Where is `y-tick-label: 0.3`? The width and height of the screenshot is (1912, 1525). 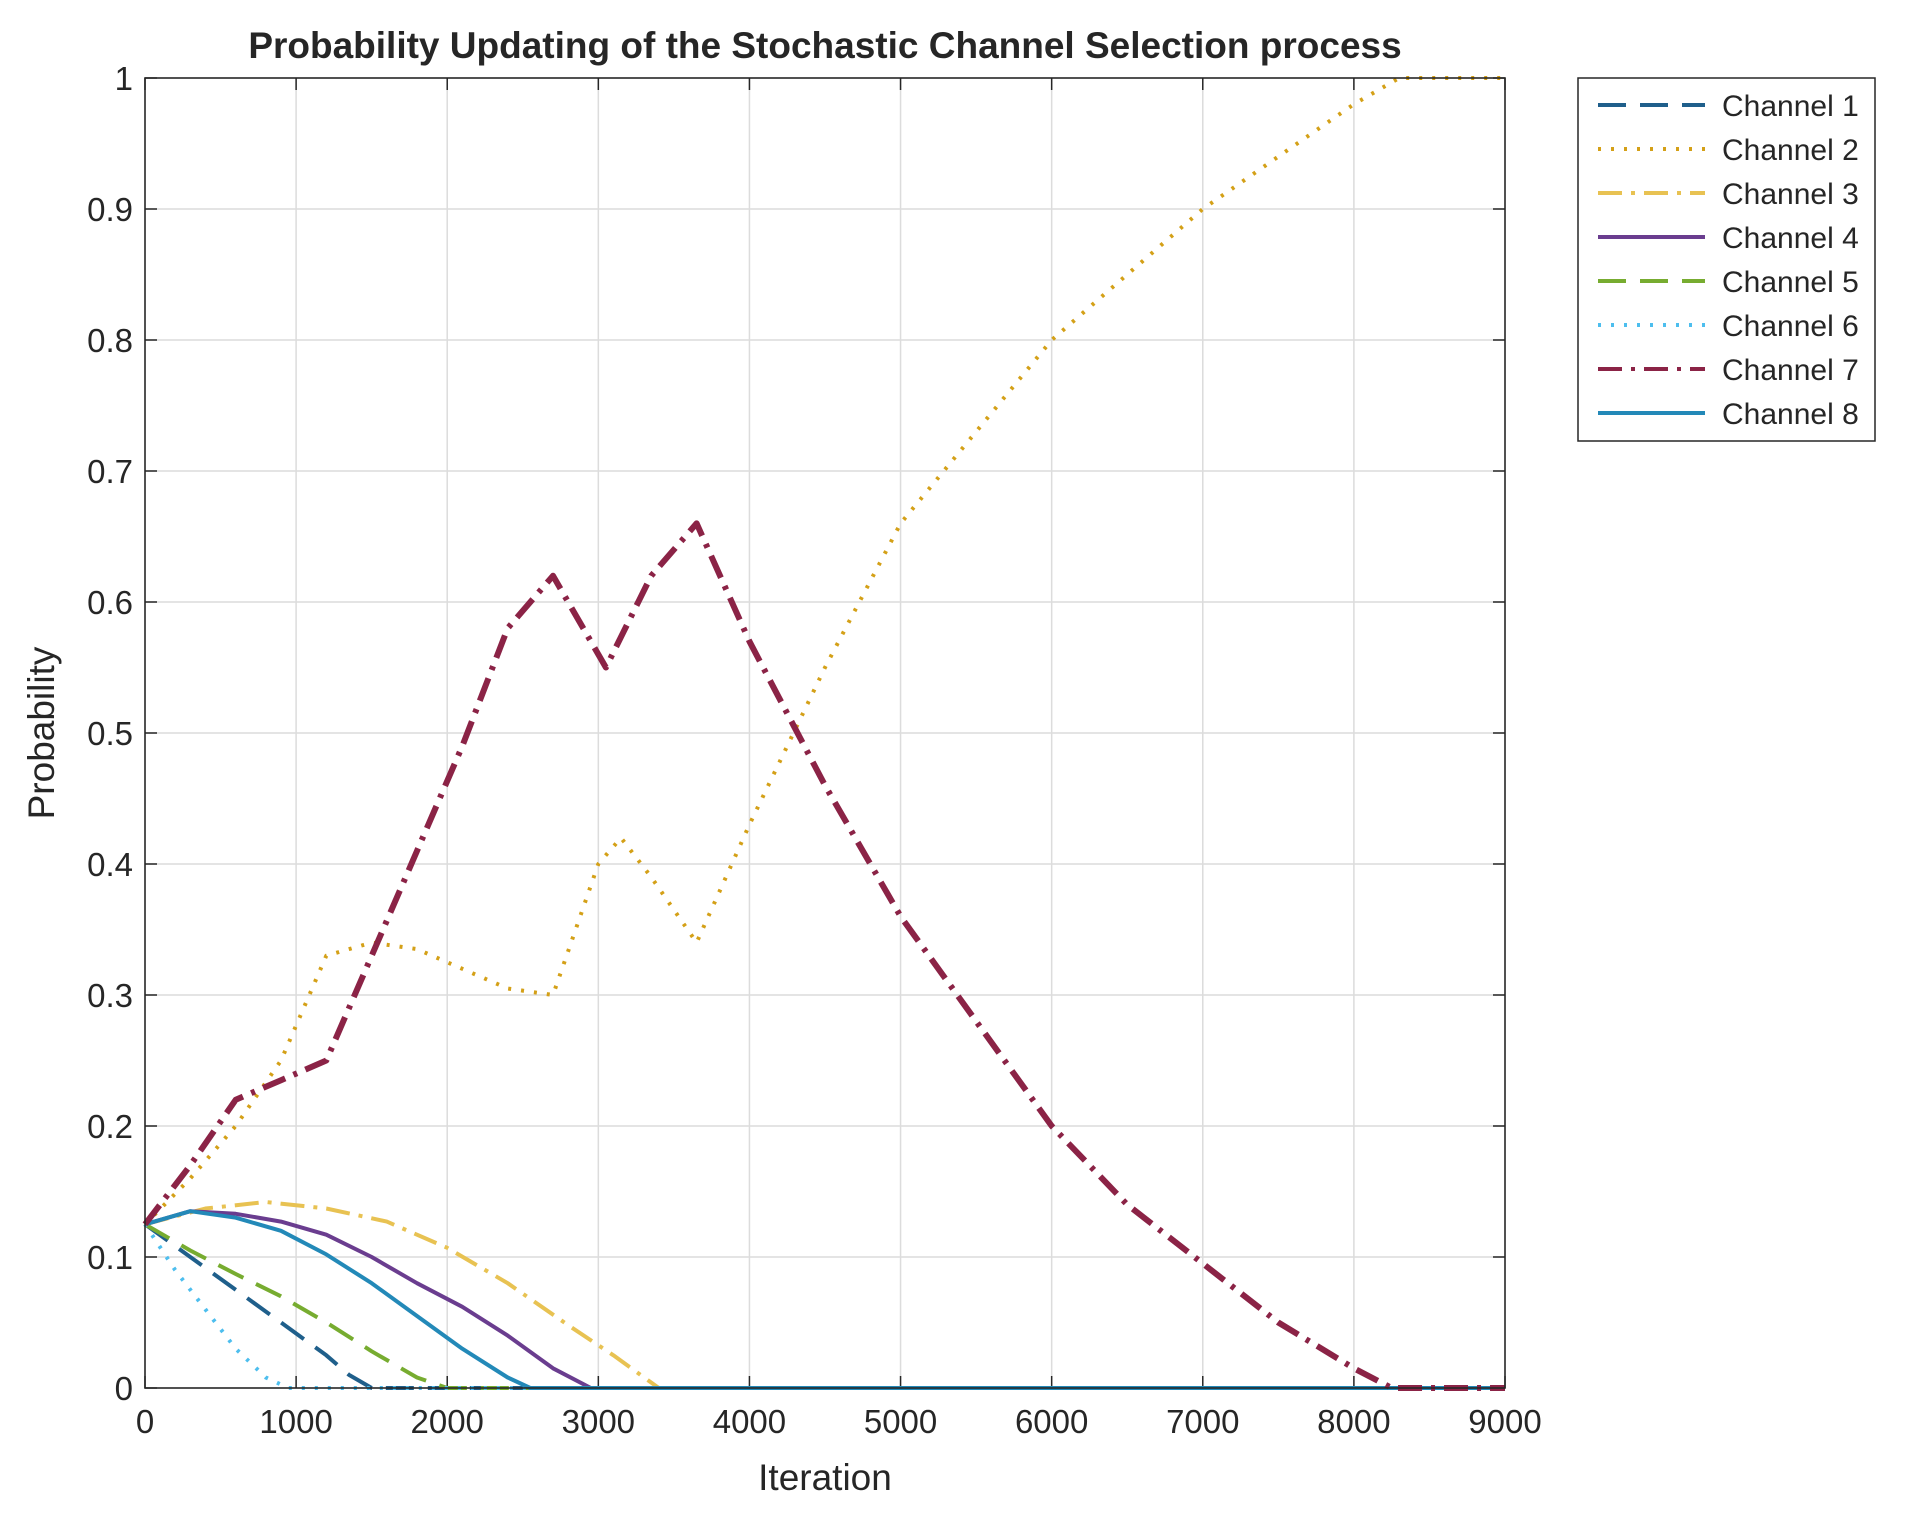 y-tick-label: 0.3 is located at coordinates (110, 995).